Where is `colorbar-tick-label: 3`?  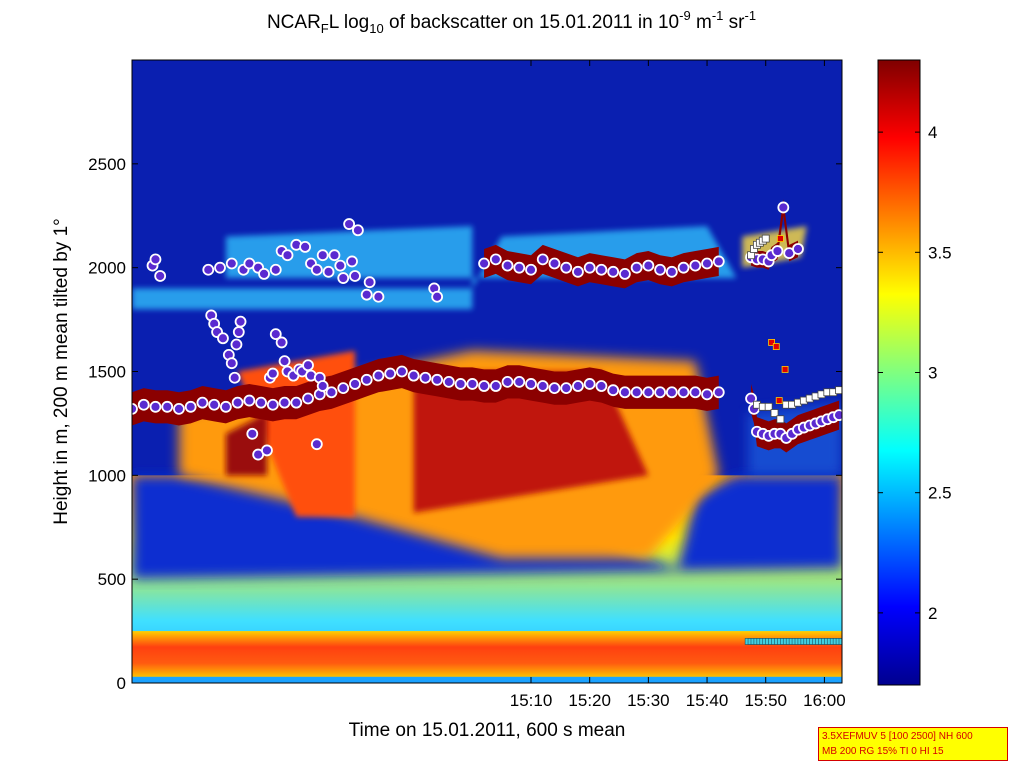 colorbar-tick-label: 3 is located at coordinates (932, 373).